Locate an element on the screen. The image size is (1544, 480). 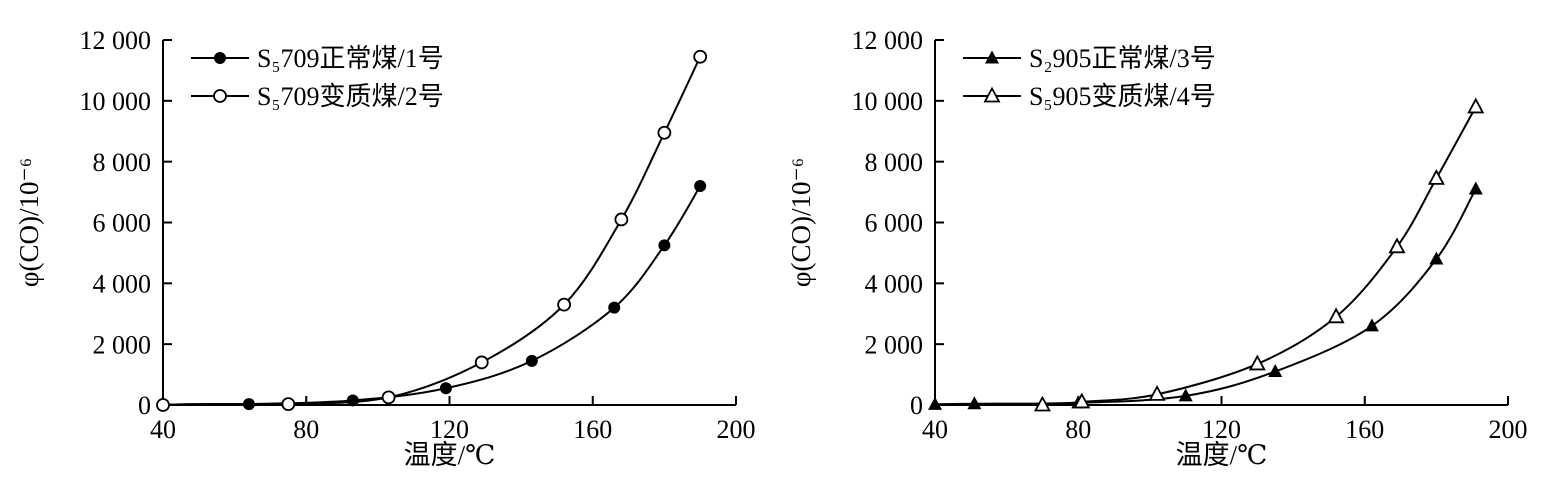
legend-label: S₅905变质煤/4号 is located at coordinates (1122, 96).